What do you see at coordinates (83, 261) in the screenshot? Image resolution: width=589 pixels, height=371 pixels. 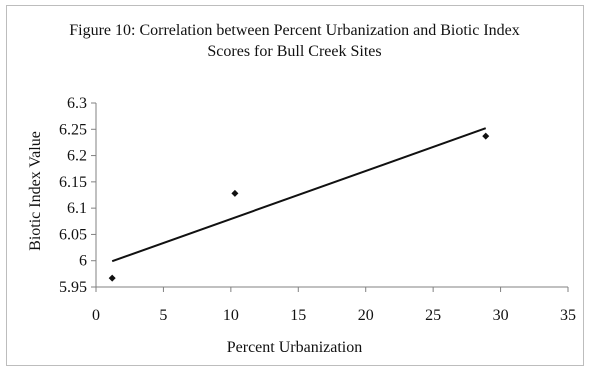 I see `y-tick-label: 6` at bounding box center [83, 261].